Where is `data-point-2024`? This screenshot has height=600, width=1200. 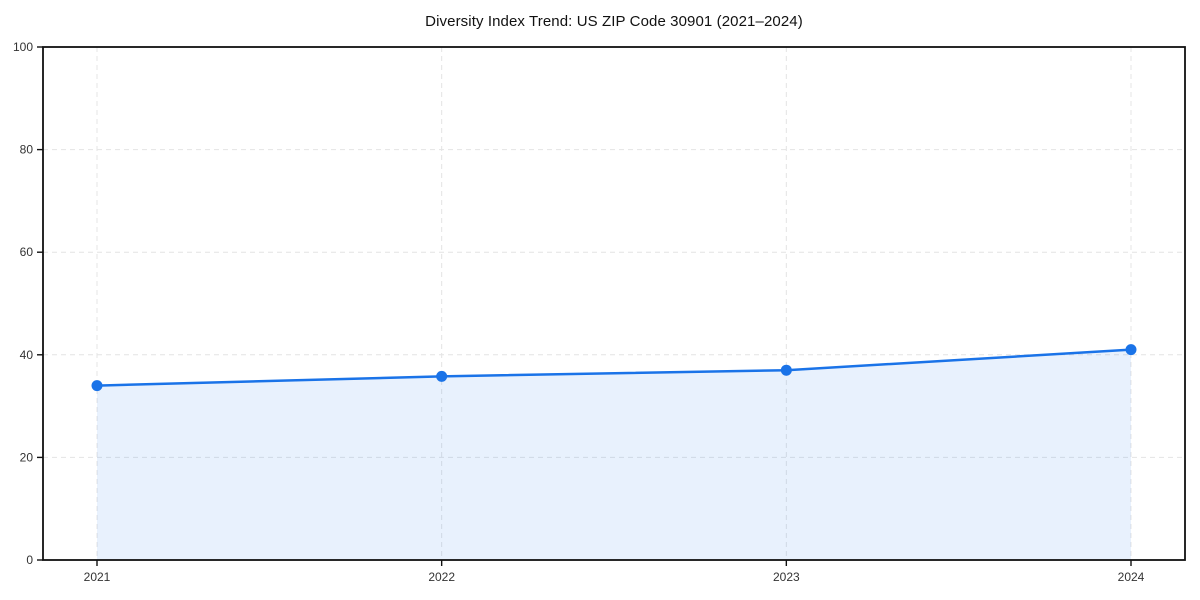 data-point-2024 is located at coordinates (1131, 350).